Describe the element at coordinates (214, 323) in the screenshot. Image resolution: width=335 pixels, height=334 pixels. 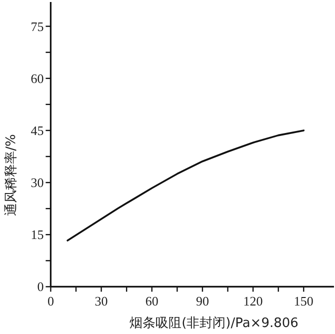
I see `x-axis-title: 烟条吸阻(非封闭)/Pa×9.806` at that location.